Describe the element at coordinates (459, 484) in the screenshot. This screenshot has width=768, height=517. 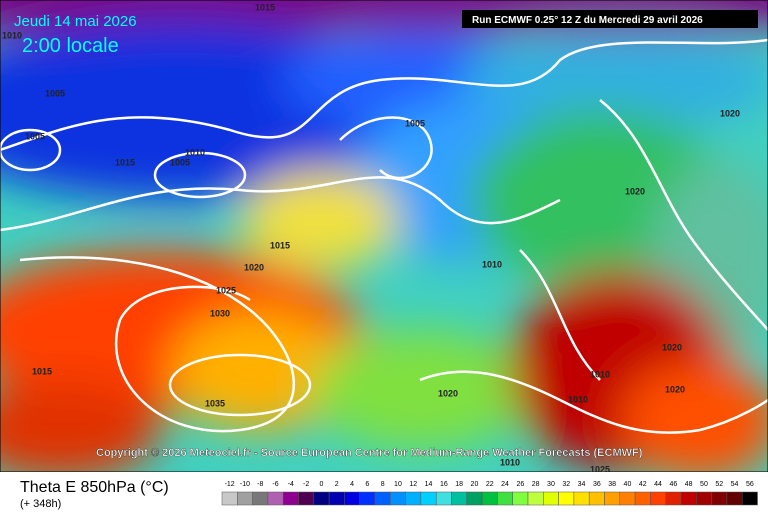
I see `scale-label: 18` at that location.